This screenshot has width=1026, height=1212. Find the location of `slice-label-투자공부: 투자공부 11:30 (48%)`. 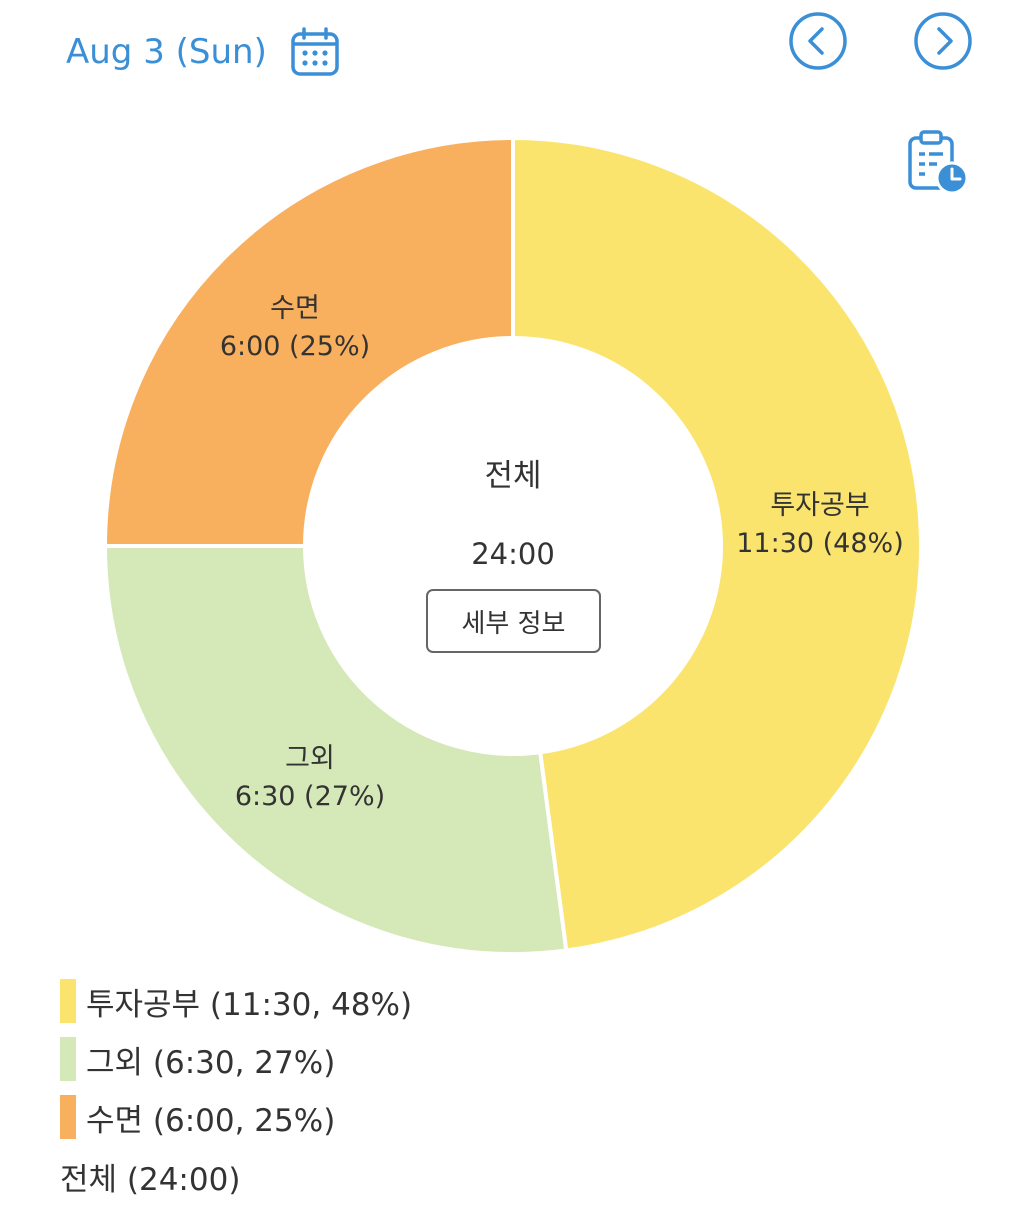

slice-label-투자공부: 투자공부 11:30 (48%) is located at coordinates (820, 525).